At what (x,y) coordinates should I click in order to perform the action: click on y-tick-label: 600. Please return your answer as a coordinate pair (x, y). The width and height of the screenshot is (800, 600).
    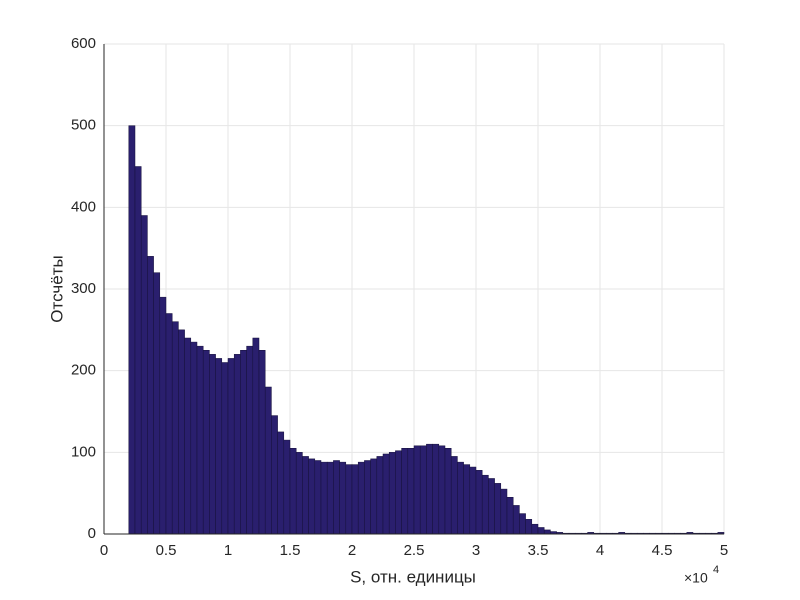
    Looking at the image, I should click on (83, 43).